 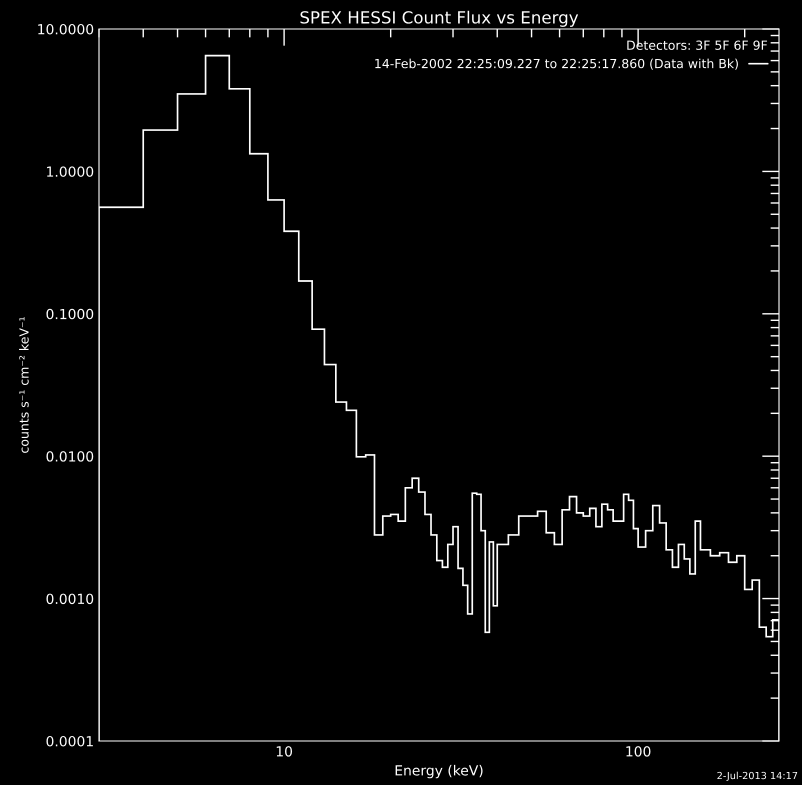 I want to click on y-axis-title: counts s⁻¹ cm⁻² keV⁻¹, so click(x=24, y=385).